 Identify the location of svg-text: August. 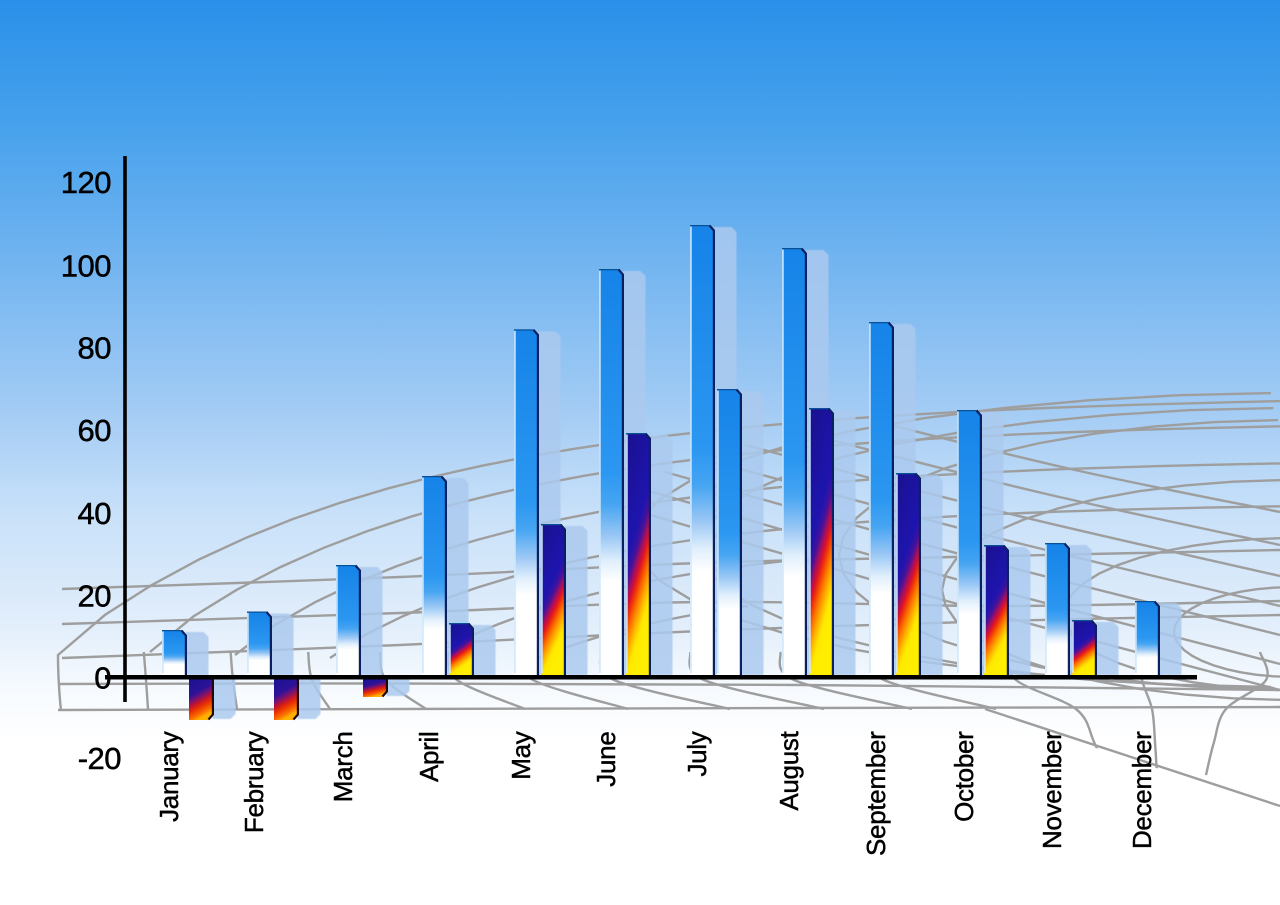
(789, 770).